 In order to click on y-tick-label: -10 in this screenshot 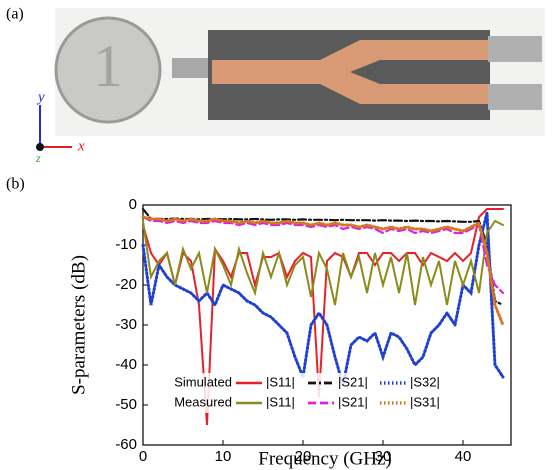, I will do `click(126, 244)`.